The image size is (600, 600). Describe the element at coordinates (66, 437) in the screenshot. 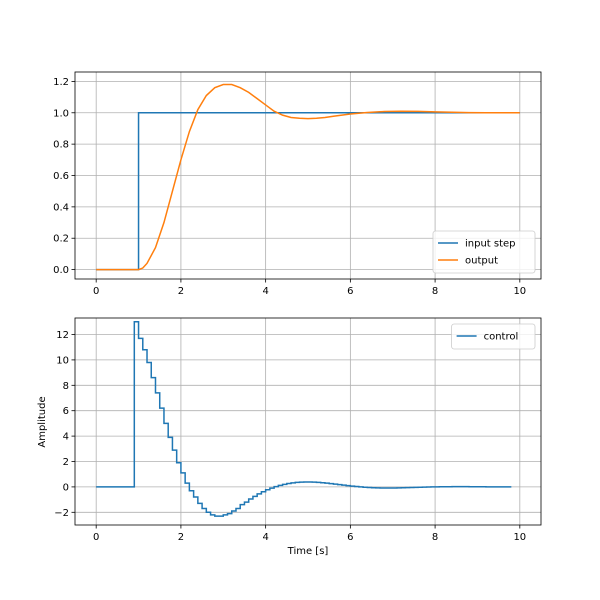

I see `y-tick-label: 4` at that location.